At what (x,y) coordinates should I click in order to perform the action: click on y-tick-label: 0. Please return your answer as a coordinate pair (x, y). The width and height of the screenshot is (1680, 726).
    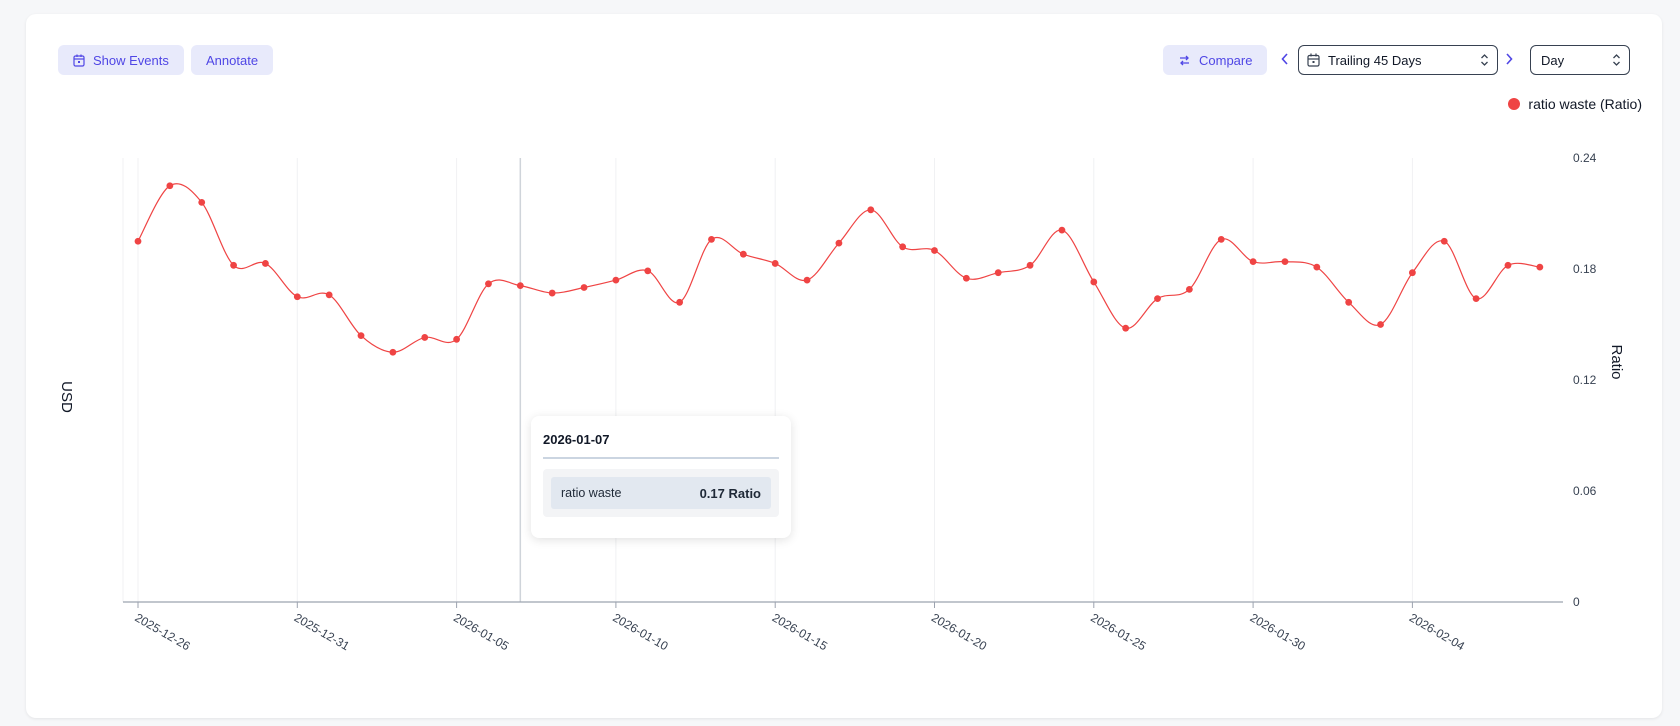
    Looking at the image, I should click on (1576, 602).